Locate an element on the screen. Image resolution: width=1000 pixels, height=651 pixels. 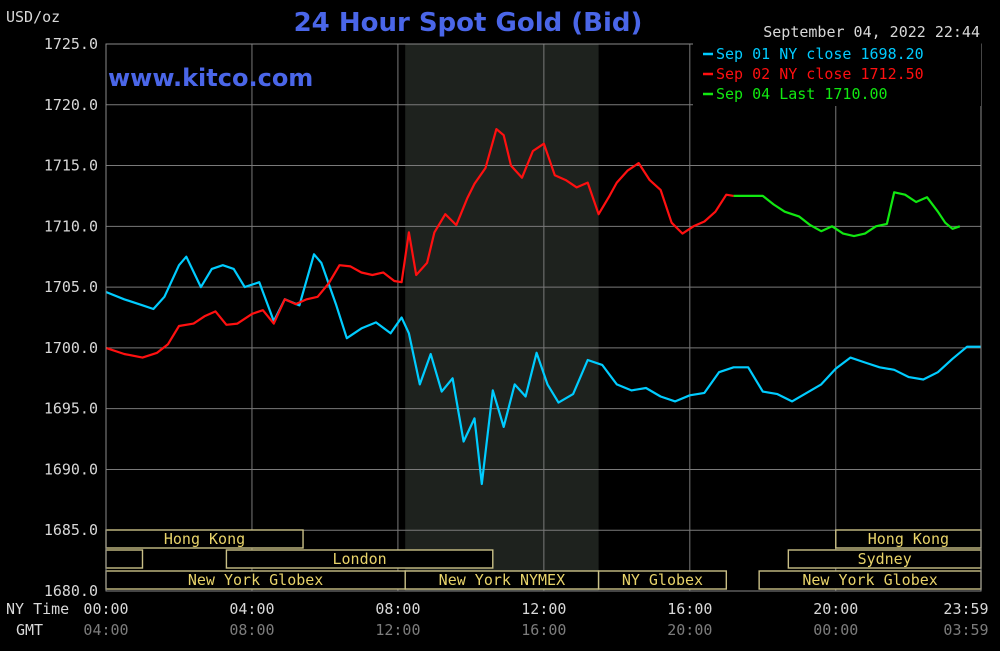
session-label: NY Globex is located at coordinates (662, 580).